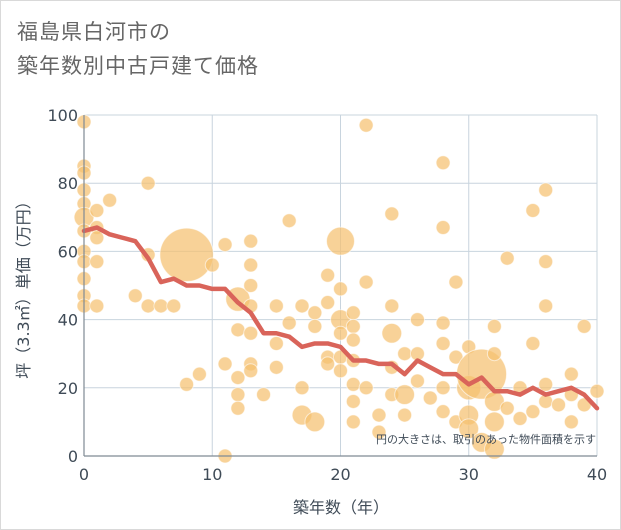  Describe the element at coordinates (94, 32) in the screenshot. I see `chart-title-line1: 福島県白河市の` at that location.